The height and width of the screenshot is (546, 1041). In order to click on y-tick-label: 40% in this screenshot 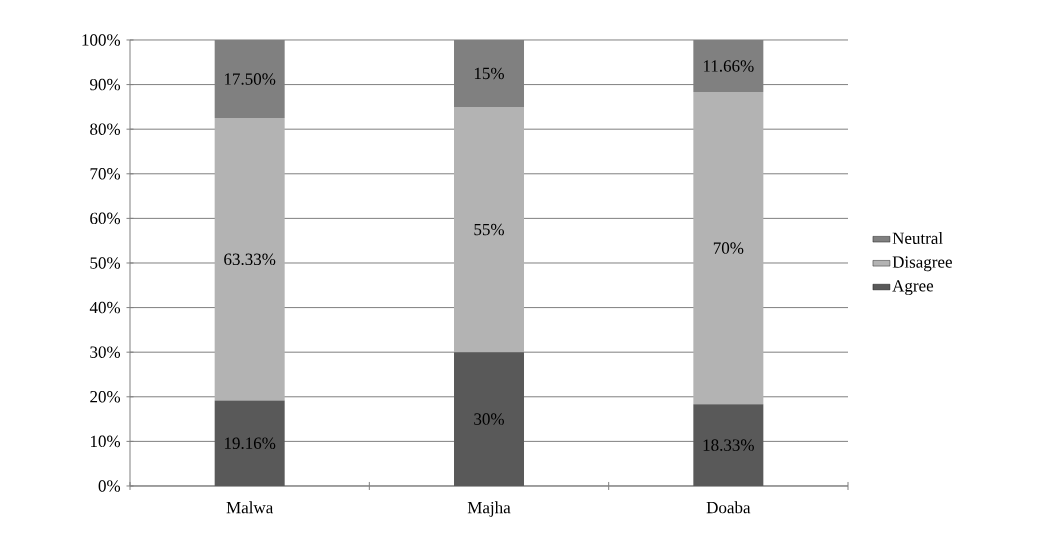, I will do `click(105, 307)`.